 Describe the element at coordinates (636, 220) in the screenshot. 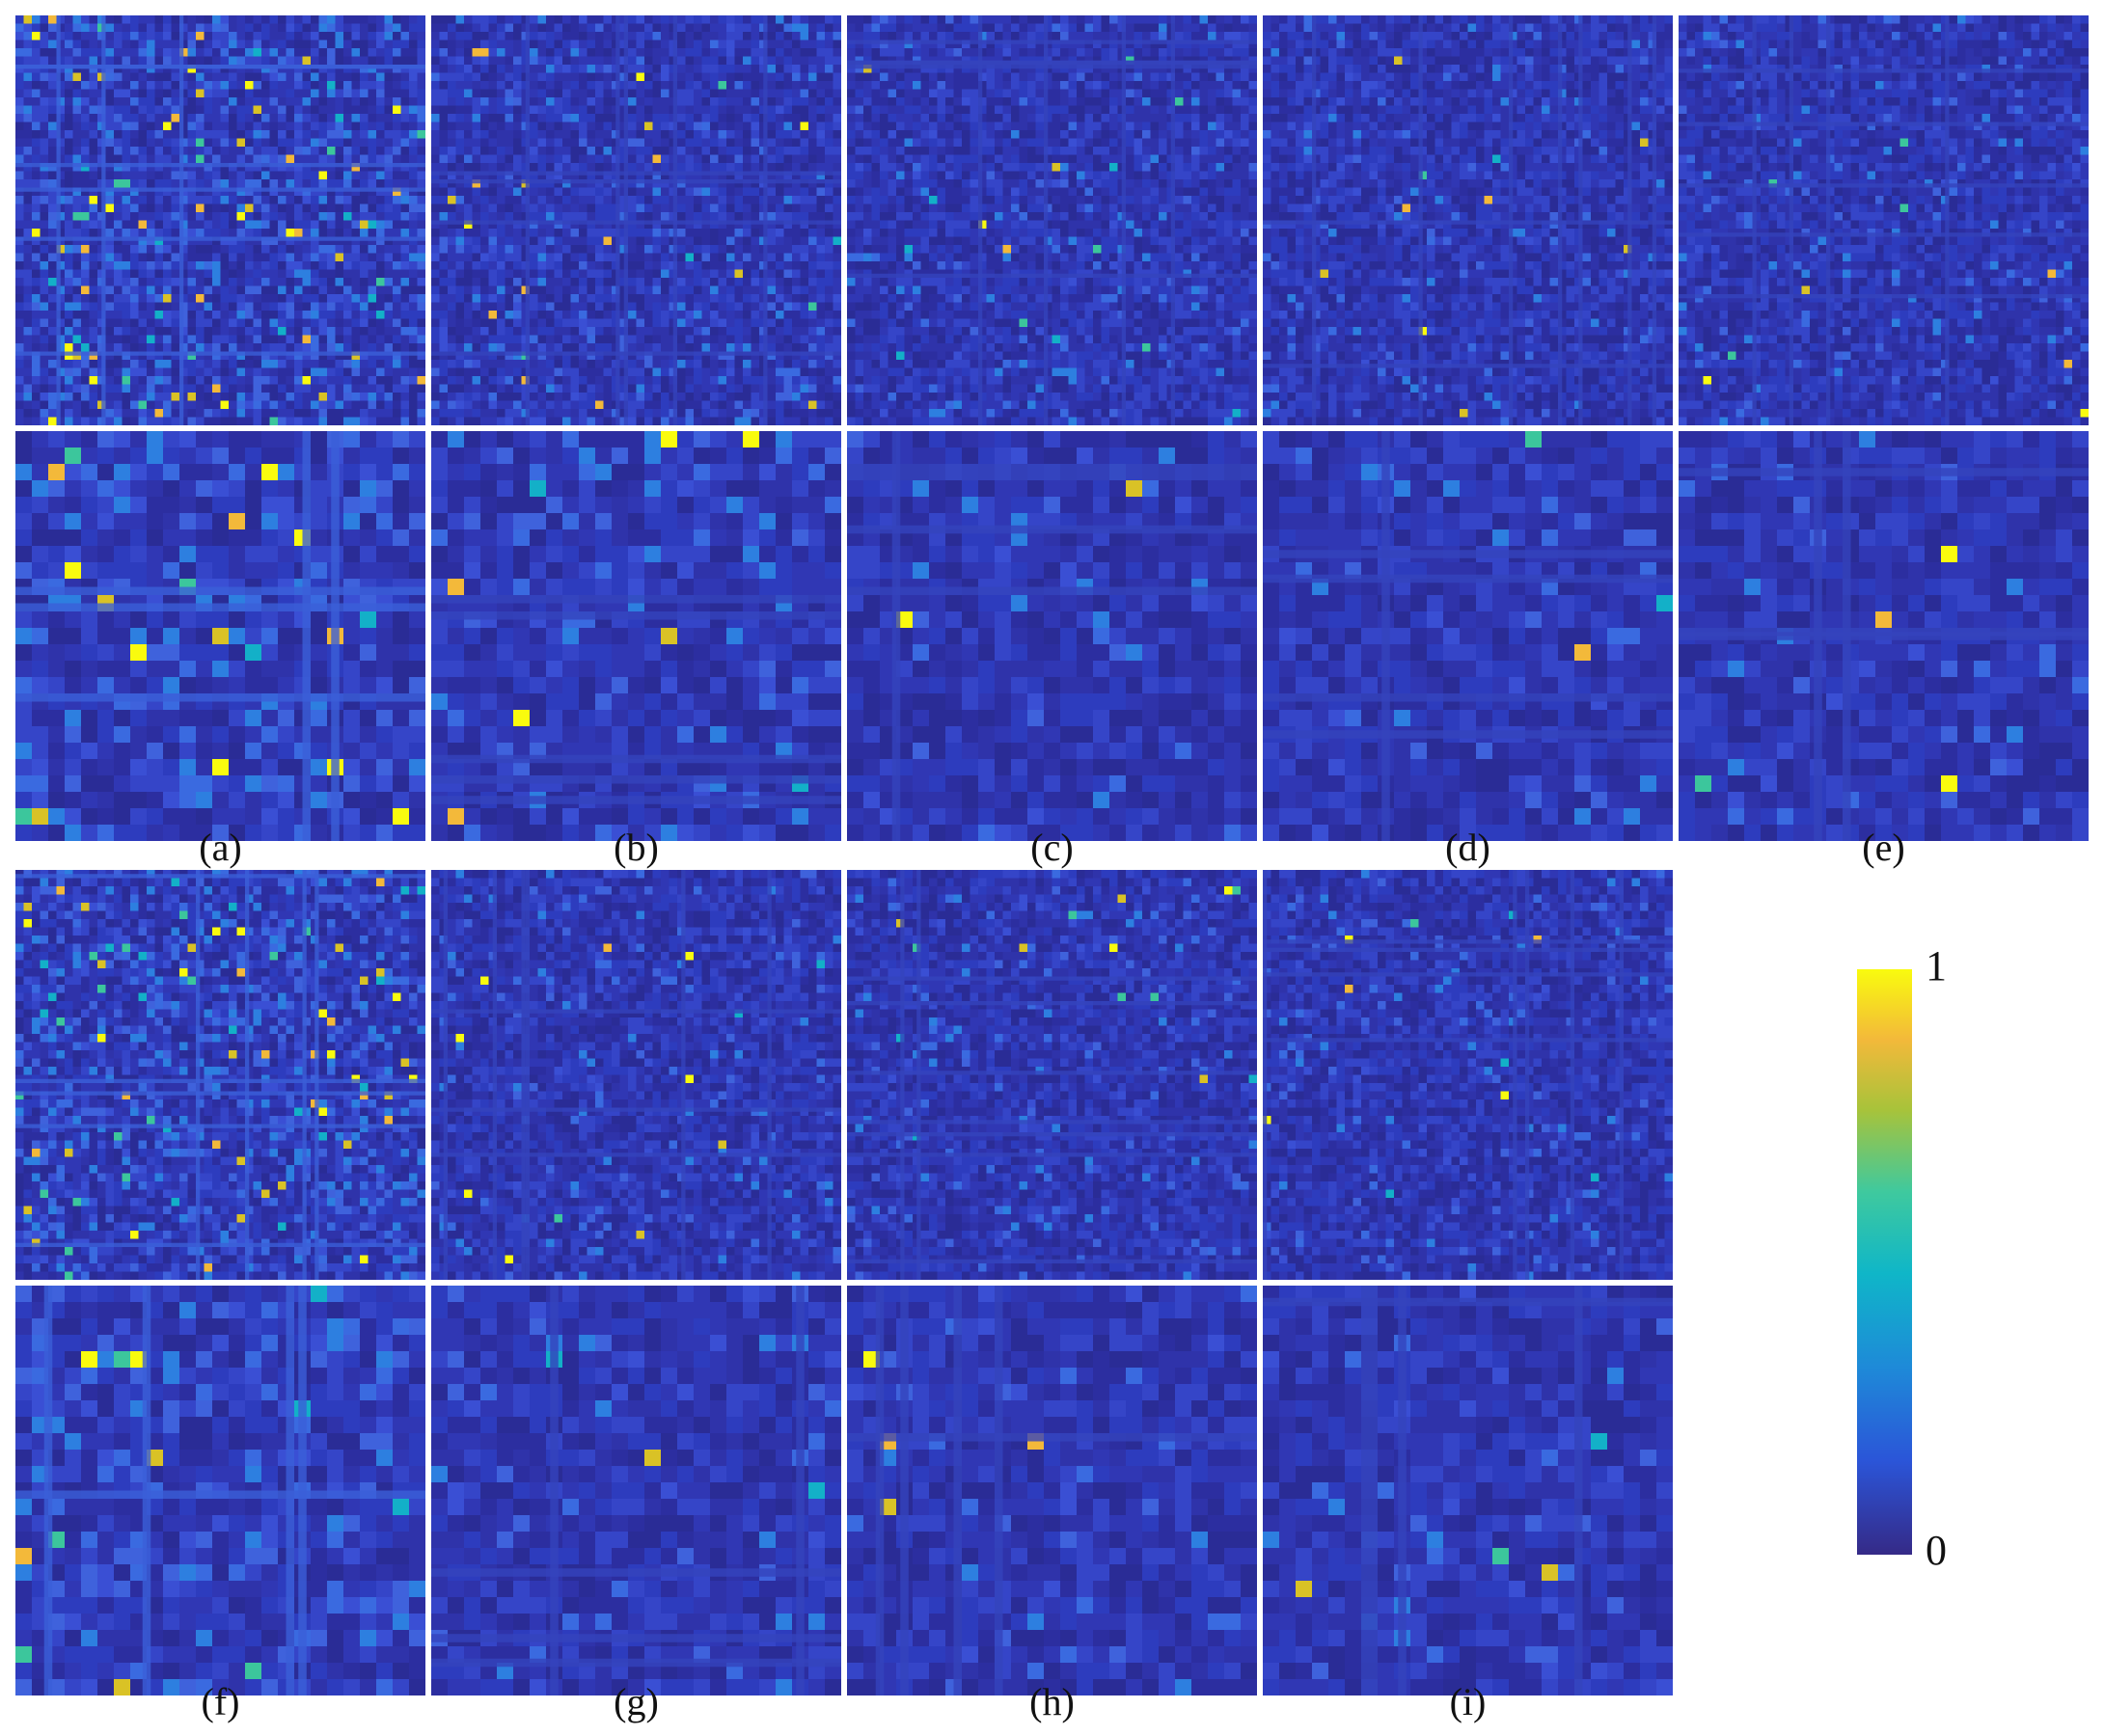

I see `error-map-b-full` at that location.